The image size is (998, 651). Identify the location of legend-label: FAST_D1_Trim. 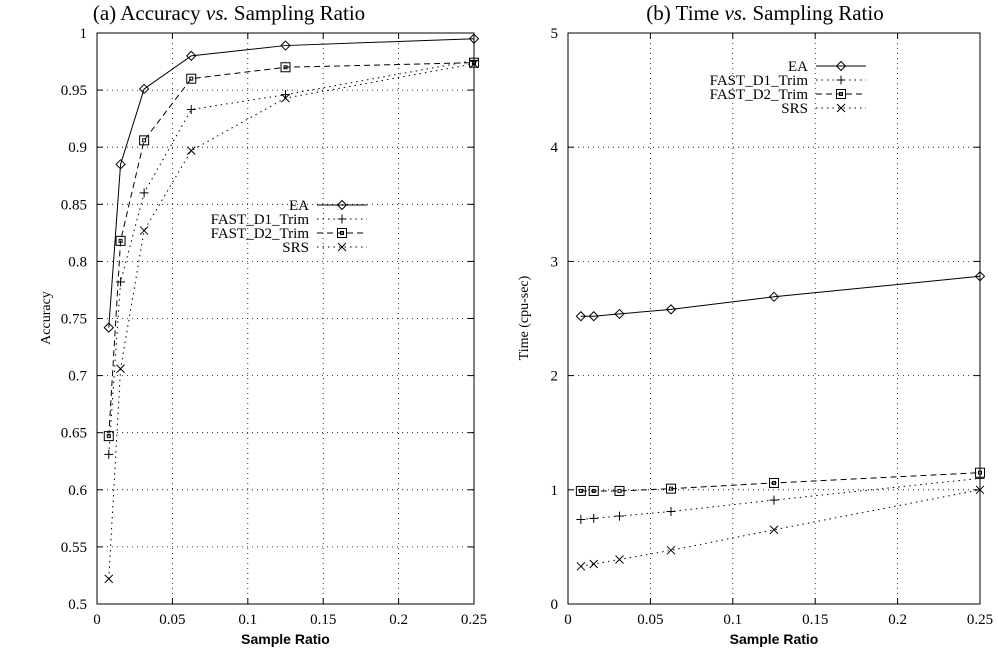
(260, 220).